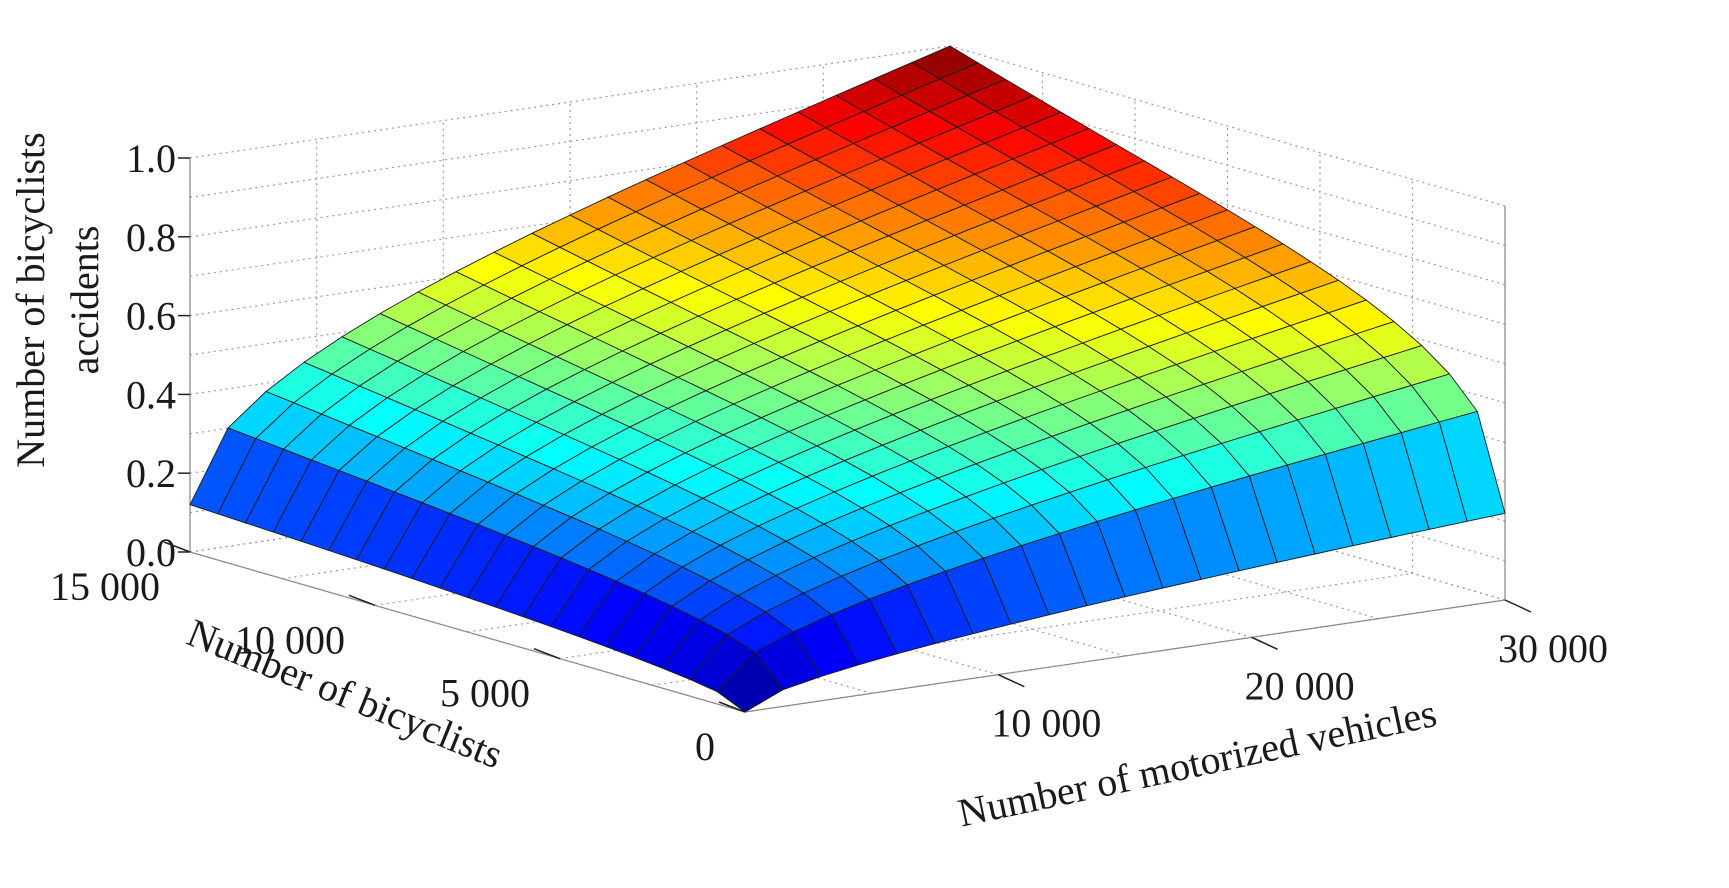  I want to click on y-tick-label: 15 000, so click(105, 586).